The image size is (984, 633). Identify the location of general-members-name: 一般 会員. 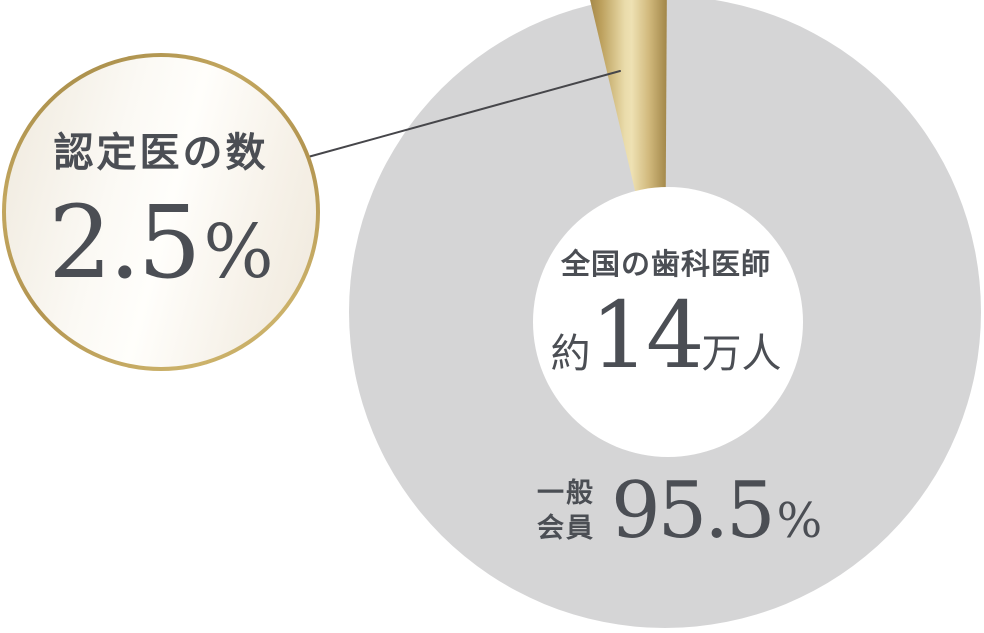
(566, 511).